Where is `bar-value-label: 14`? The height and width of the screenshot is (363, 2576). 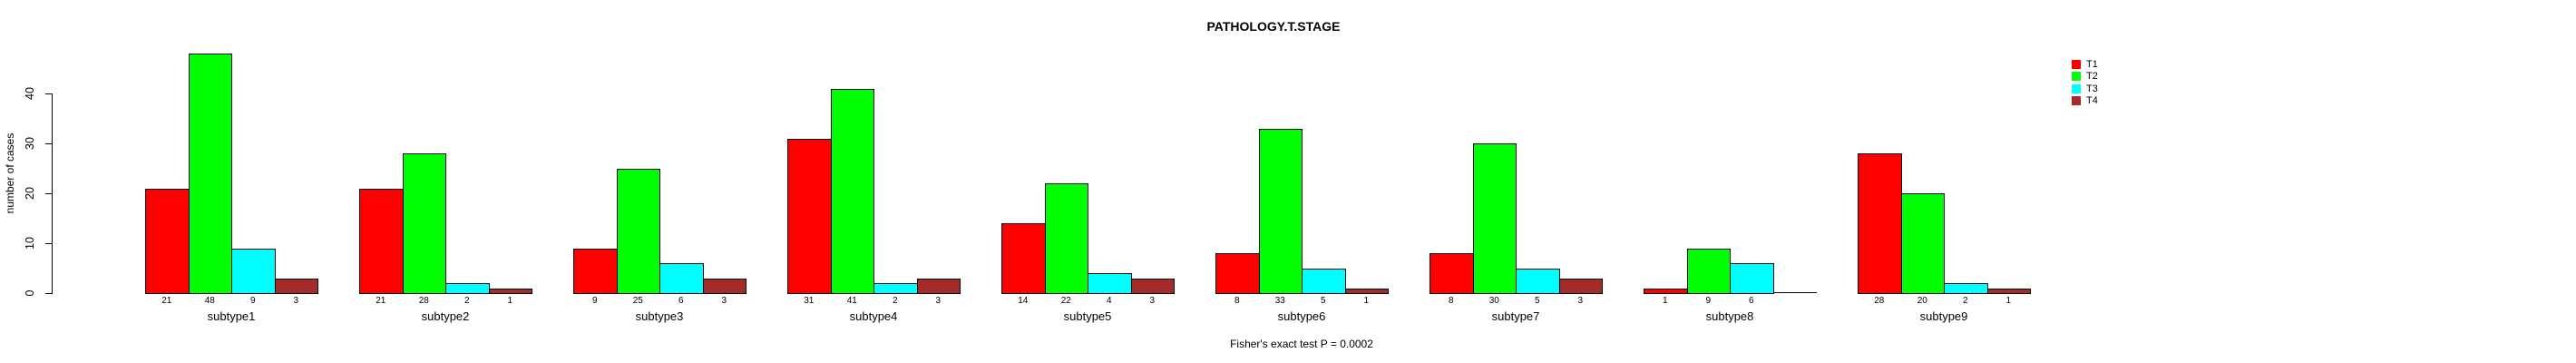 bar-value-label: 14 is located at coordinates (1023, 301).